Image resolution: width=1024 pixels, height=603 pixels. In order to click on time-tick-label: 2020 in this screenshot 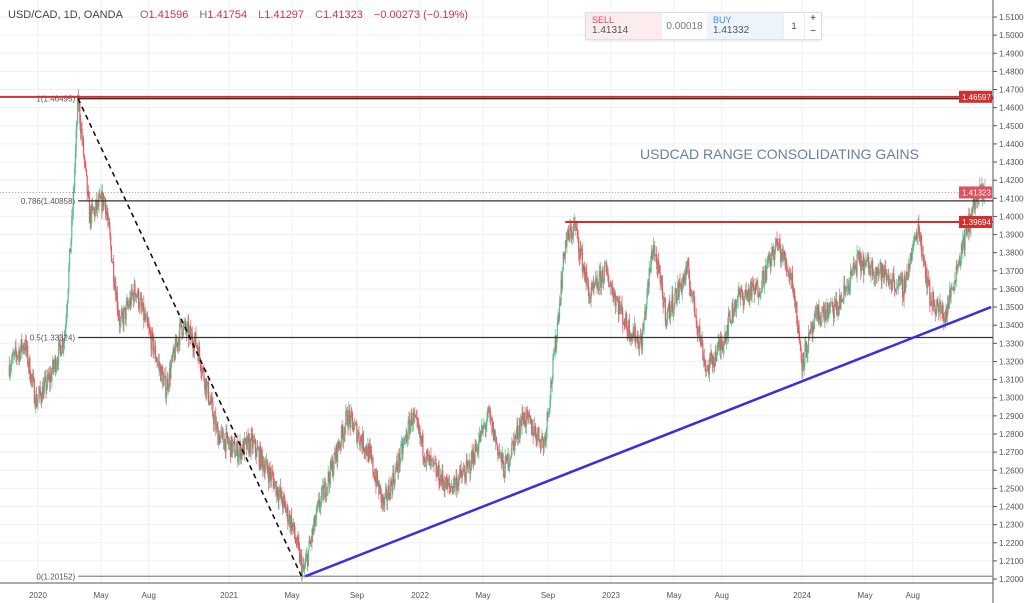, I will do `click(38, 595)`.